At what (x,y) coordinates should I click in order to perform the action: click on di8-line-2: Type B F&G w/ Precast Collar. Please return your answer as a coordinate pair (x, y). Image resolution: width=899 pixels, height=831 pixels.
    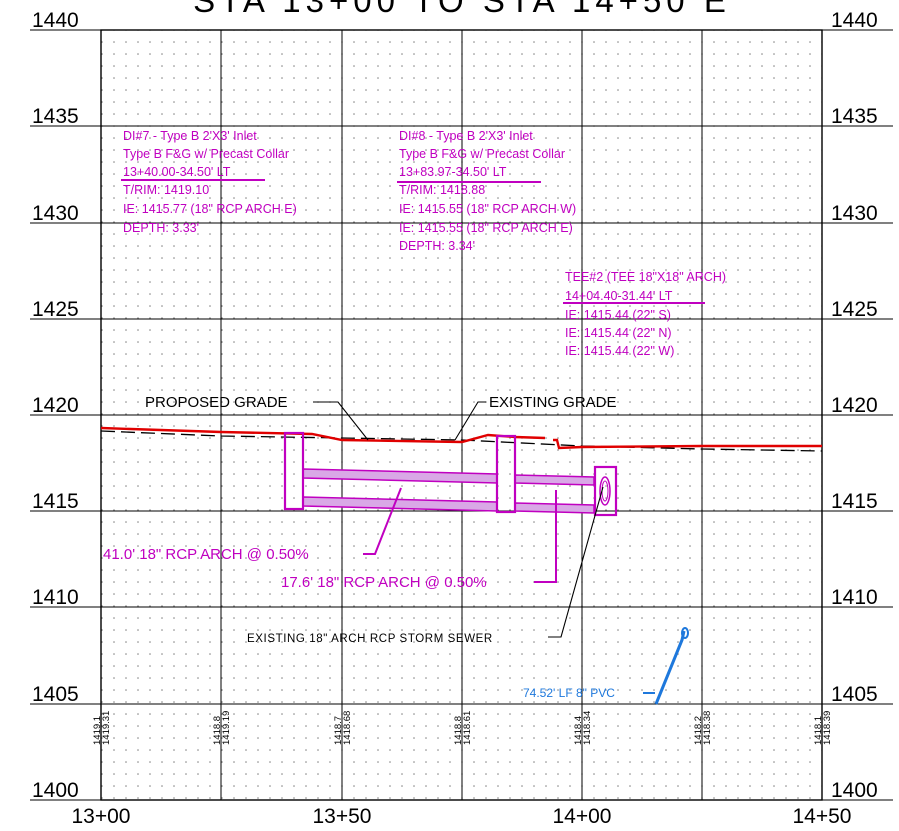
    Looking at the image, I should click on (482, 154).